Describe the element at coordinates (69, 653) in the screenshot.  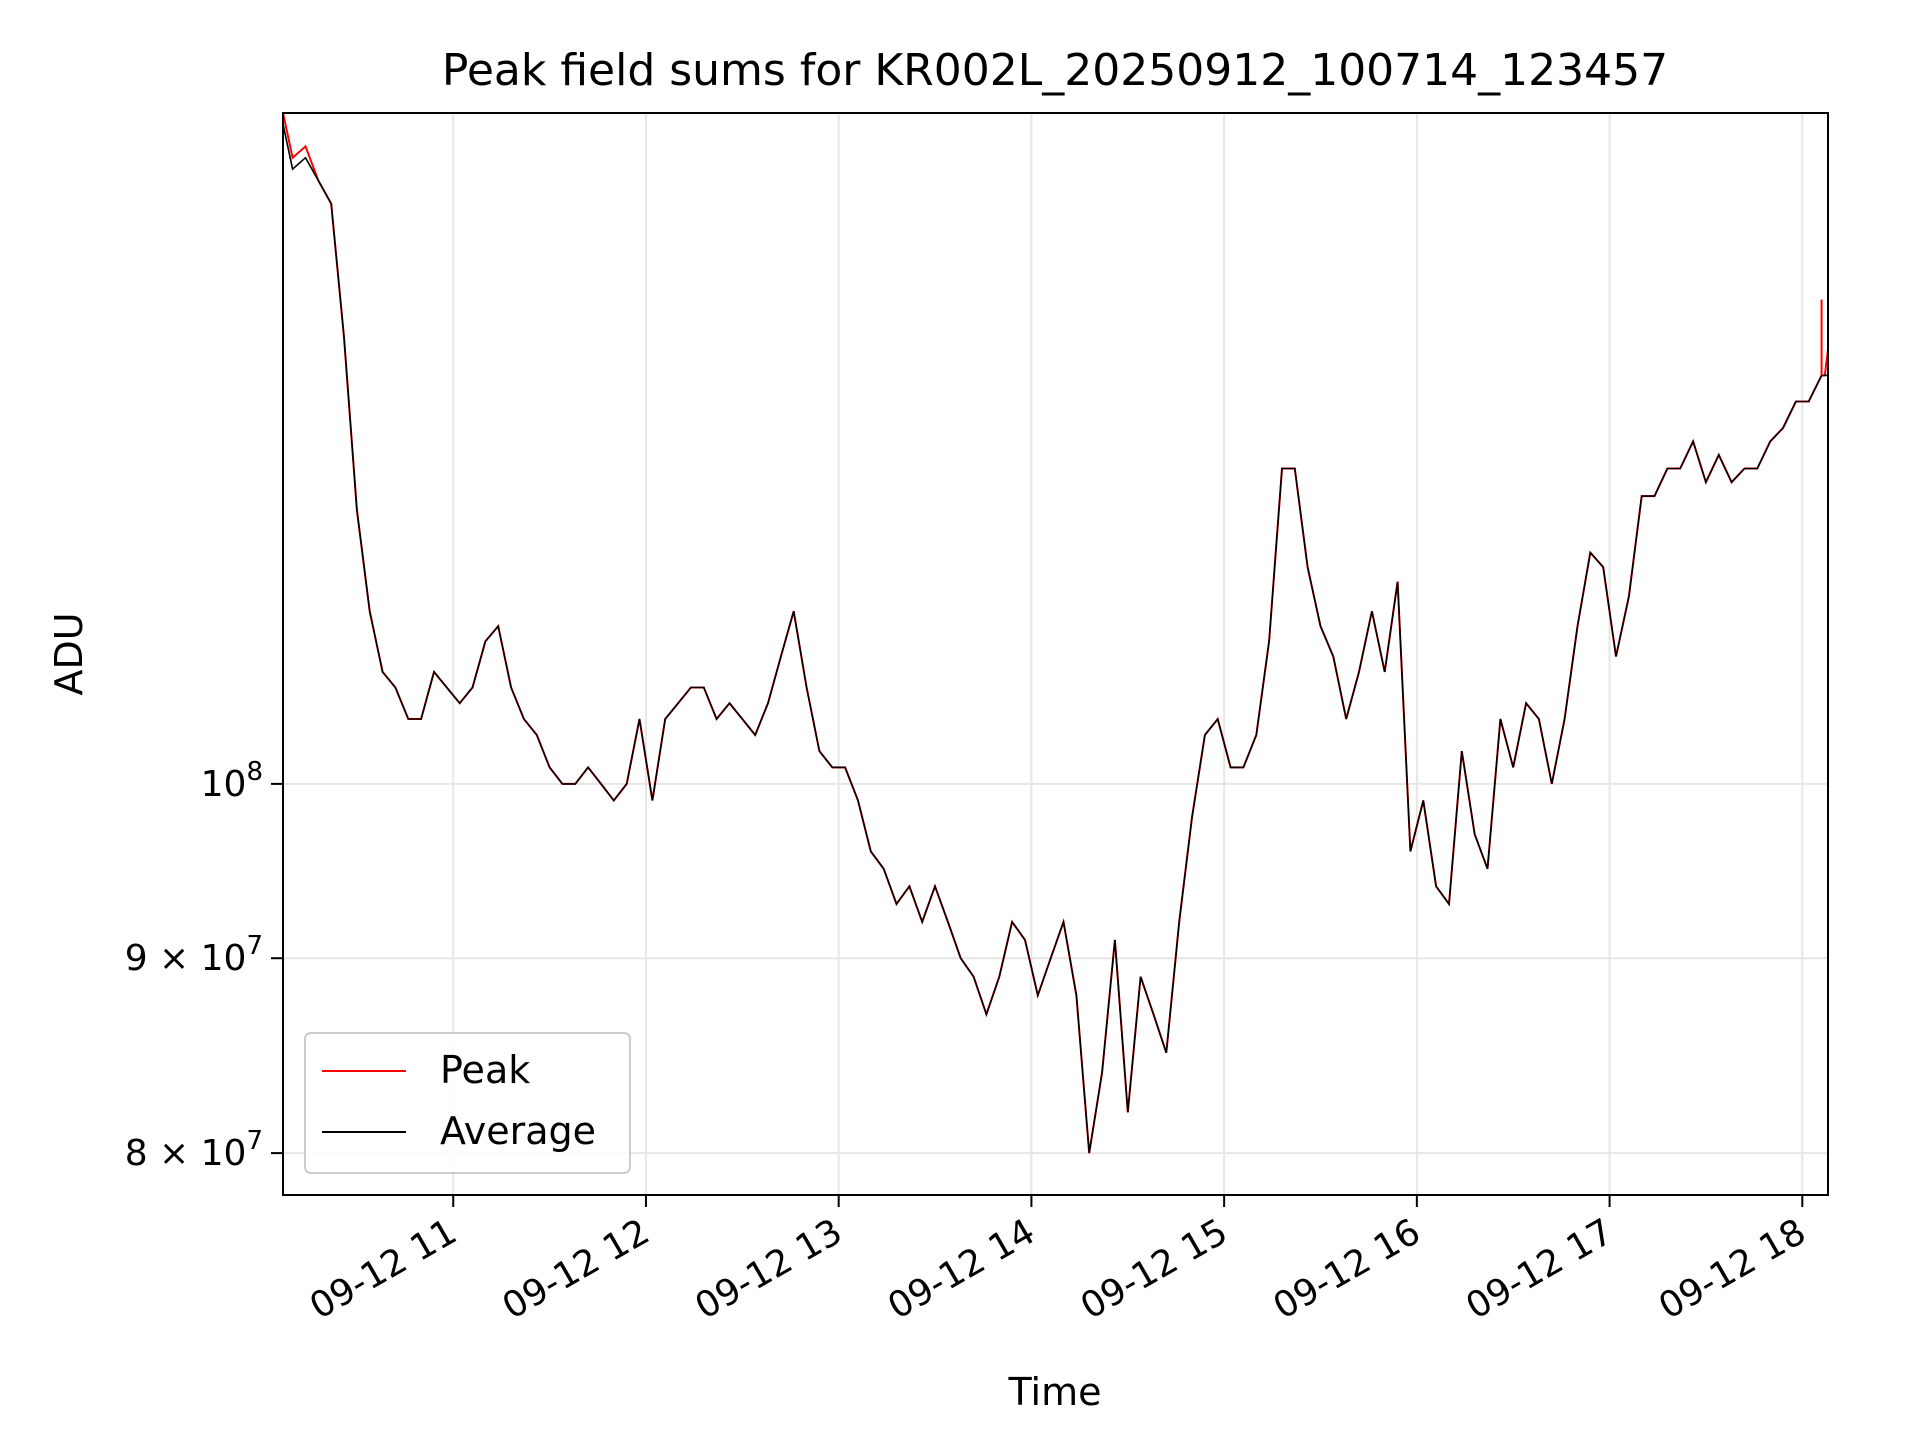
I see `y-axis-label: ADU` at that location.